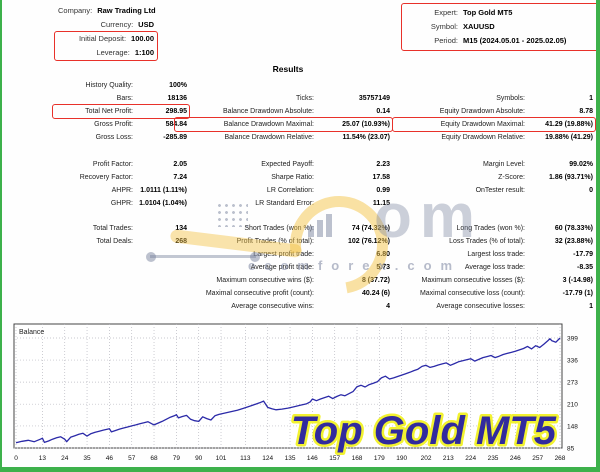 The image size is (600, 472). I want to click on stat-row: LR Correlation: 0.99, so click(283, 190).